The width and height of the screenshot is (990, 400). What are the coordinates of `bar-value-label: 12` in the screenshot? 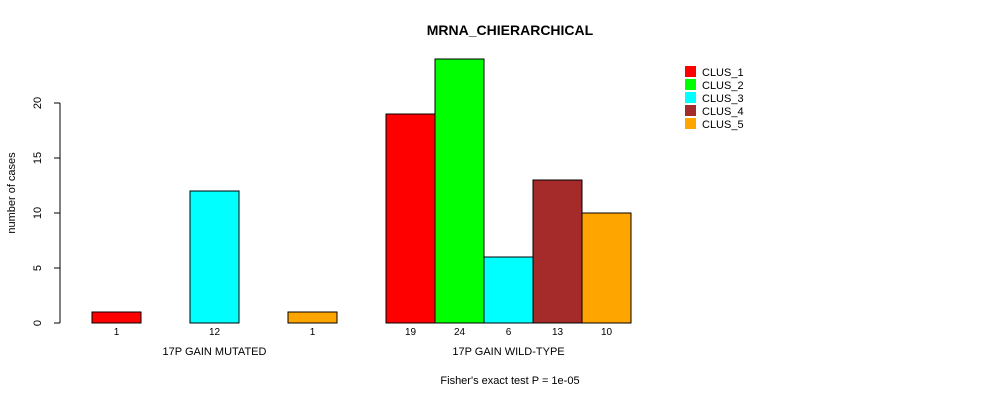 It's located at (215, 332).